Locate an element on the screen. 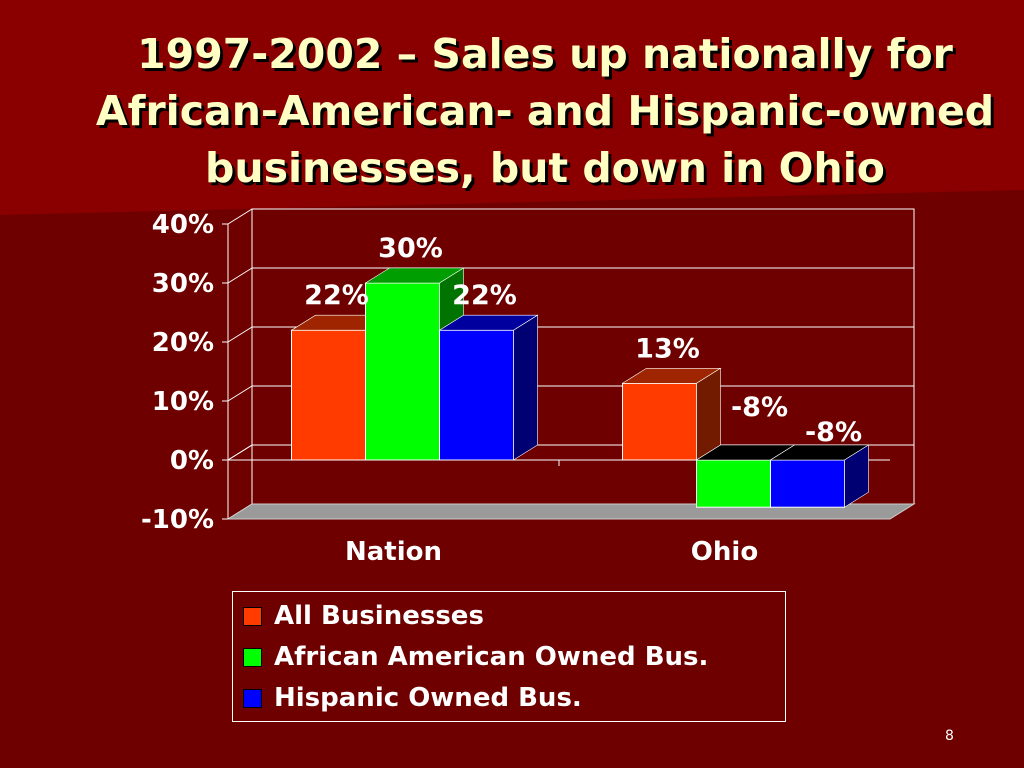 The image size is (1024, 768). y-tick-label: 0% is located at coordinates (192, 461).